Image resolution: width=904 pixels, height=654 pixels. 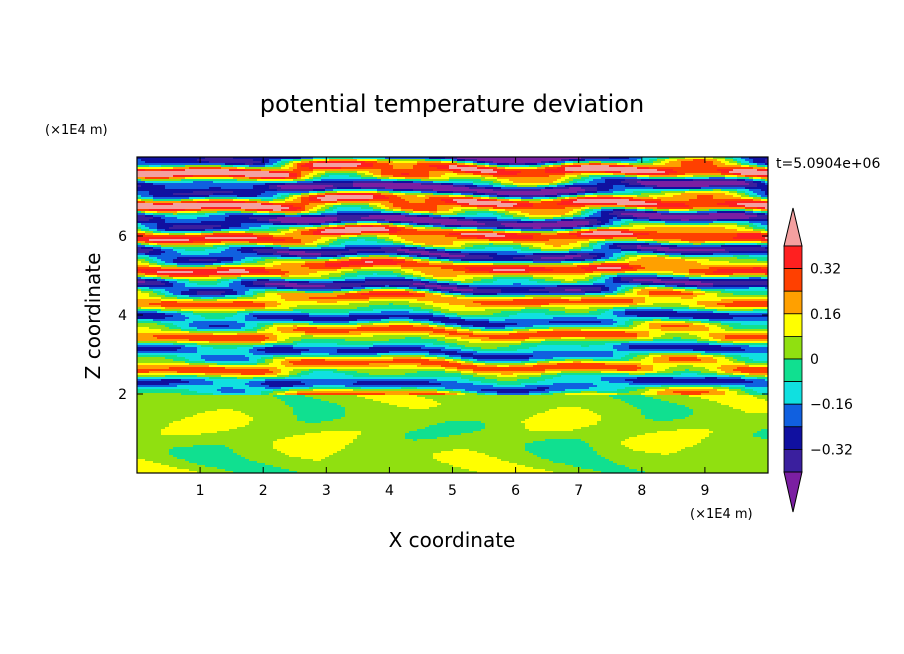 What do you see at coordinates (326, 491) in the screenshot?
I see `x-tick-label: 3` at bounding box center [326, 491].